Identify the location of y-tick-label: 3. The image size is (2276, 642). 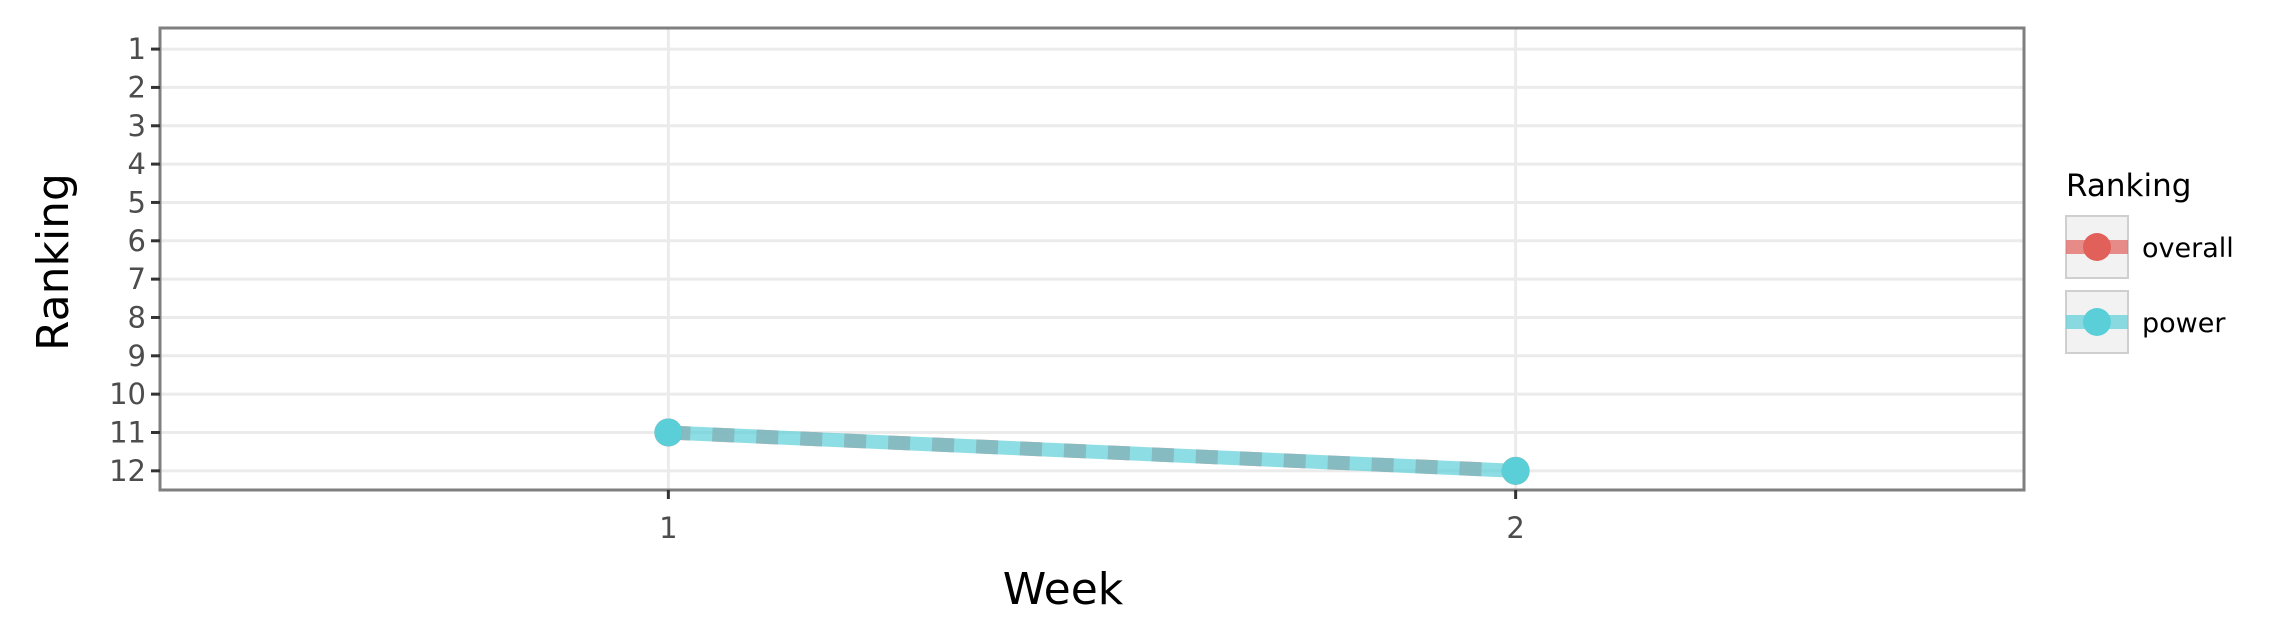
(137, 126).